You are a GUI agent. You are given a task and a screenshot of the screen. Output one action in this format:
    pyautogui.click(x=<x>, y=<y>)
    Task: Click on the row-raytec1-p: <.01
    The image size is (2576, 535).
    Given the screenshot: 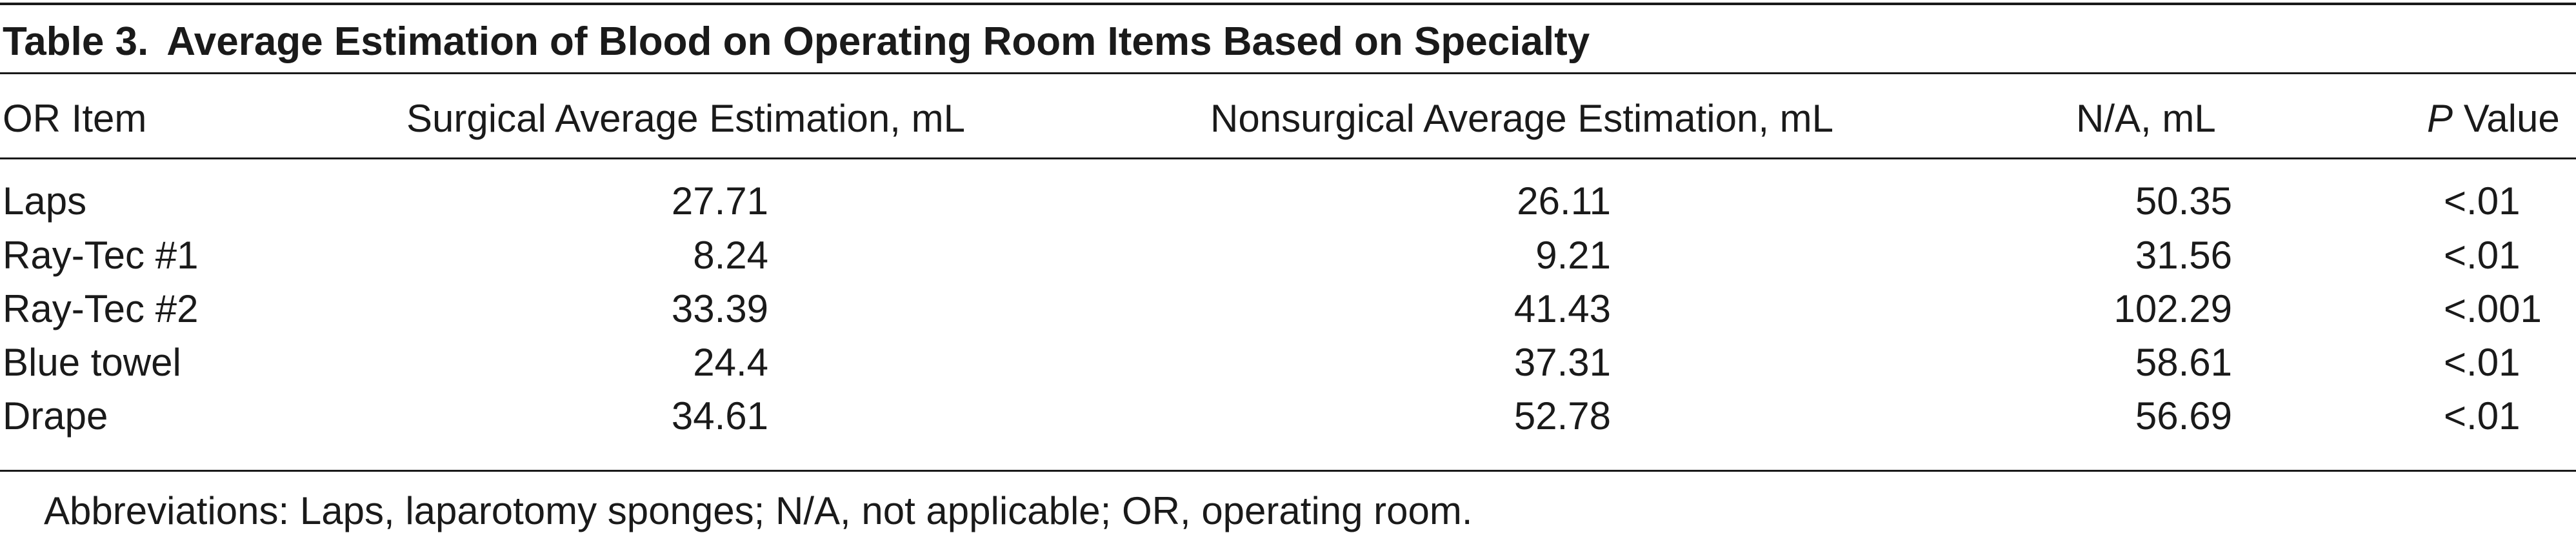 What is the action you would take?
    pyautogui.click(x=2482, y=255)
    